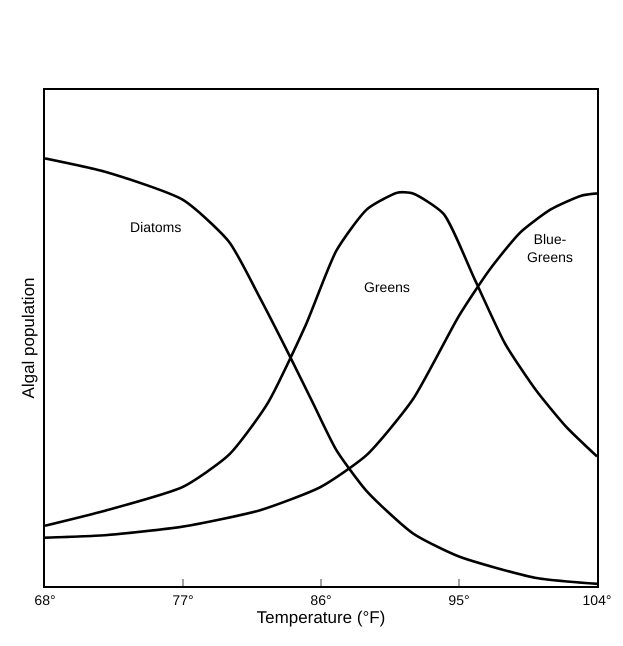 This screenshot has height=646, width=623. I want to click on x-tick-label: 95°, so click(459, 600).